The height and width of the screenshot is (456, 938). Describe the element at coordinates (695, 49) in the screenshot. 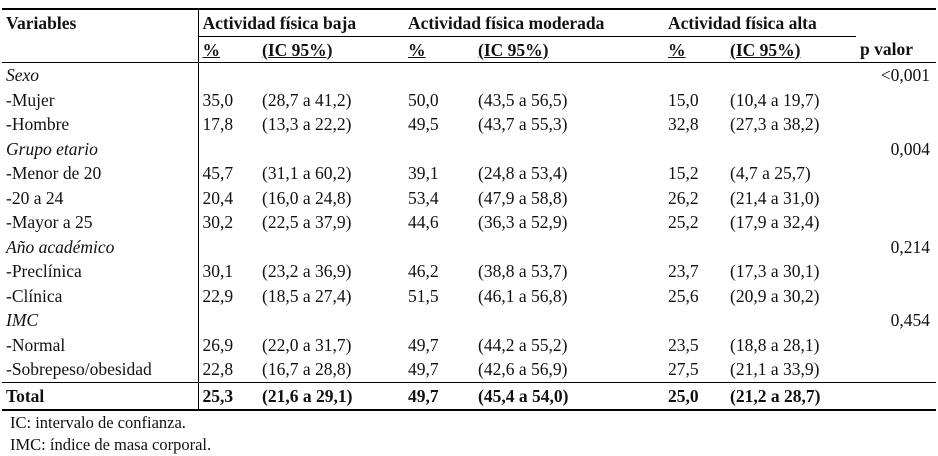

I see `header-pct-high: %` at that location.